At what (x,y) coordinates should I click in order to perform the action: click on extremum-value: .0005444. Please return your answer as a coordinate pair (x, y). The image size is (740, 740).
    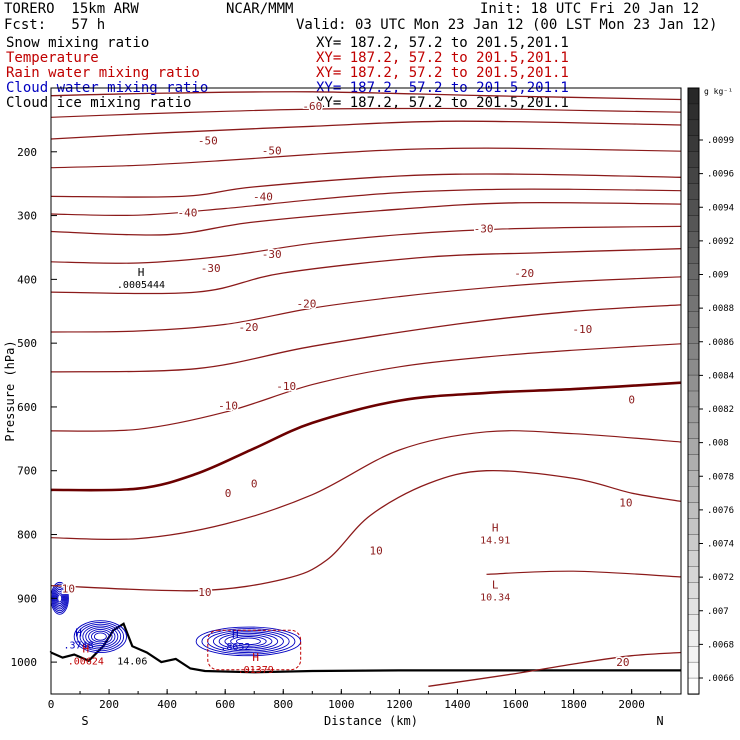
    Looking at the image, I should click on (141, 285).